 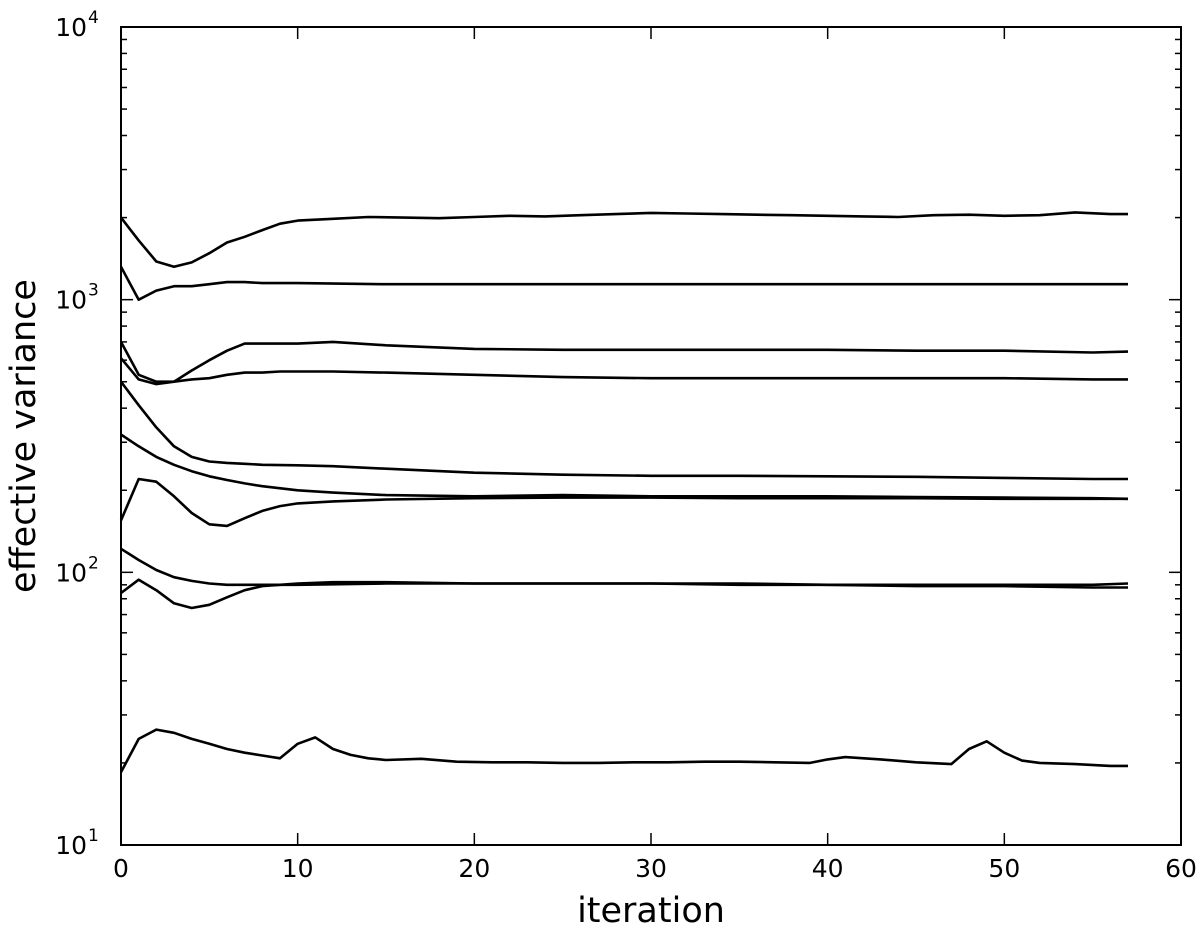 What do you see at coordinates (298, 868) in the screenshot?
I see `x-tick-label: 10` at bounding box center [298, 868].